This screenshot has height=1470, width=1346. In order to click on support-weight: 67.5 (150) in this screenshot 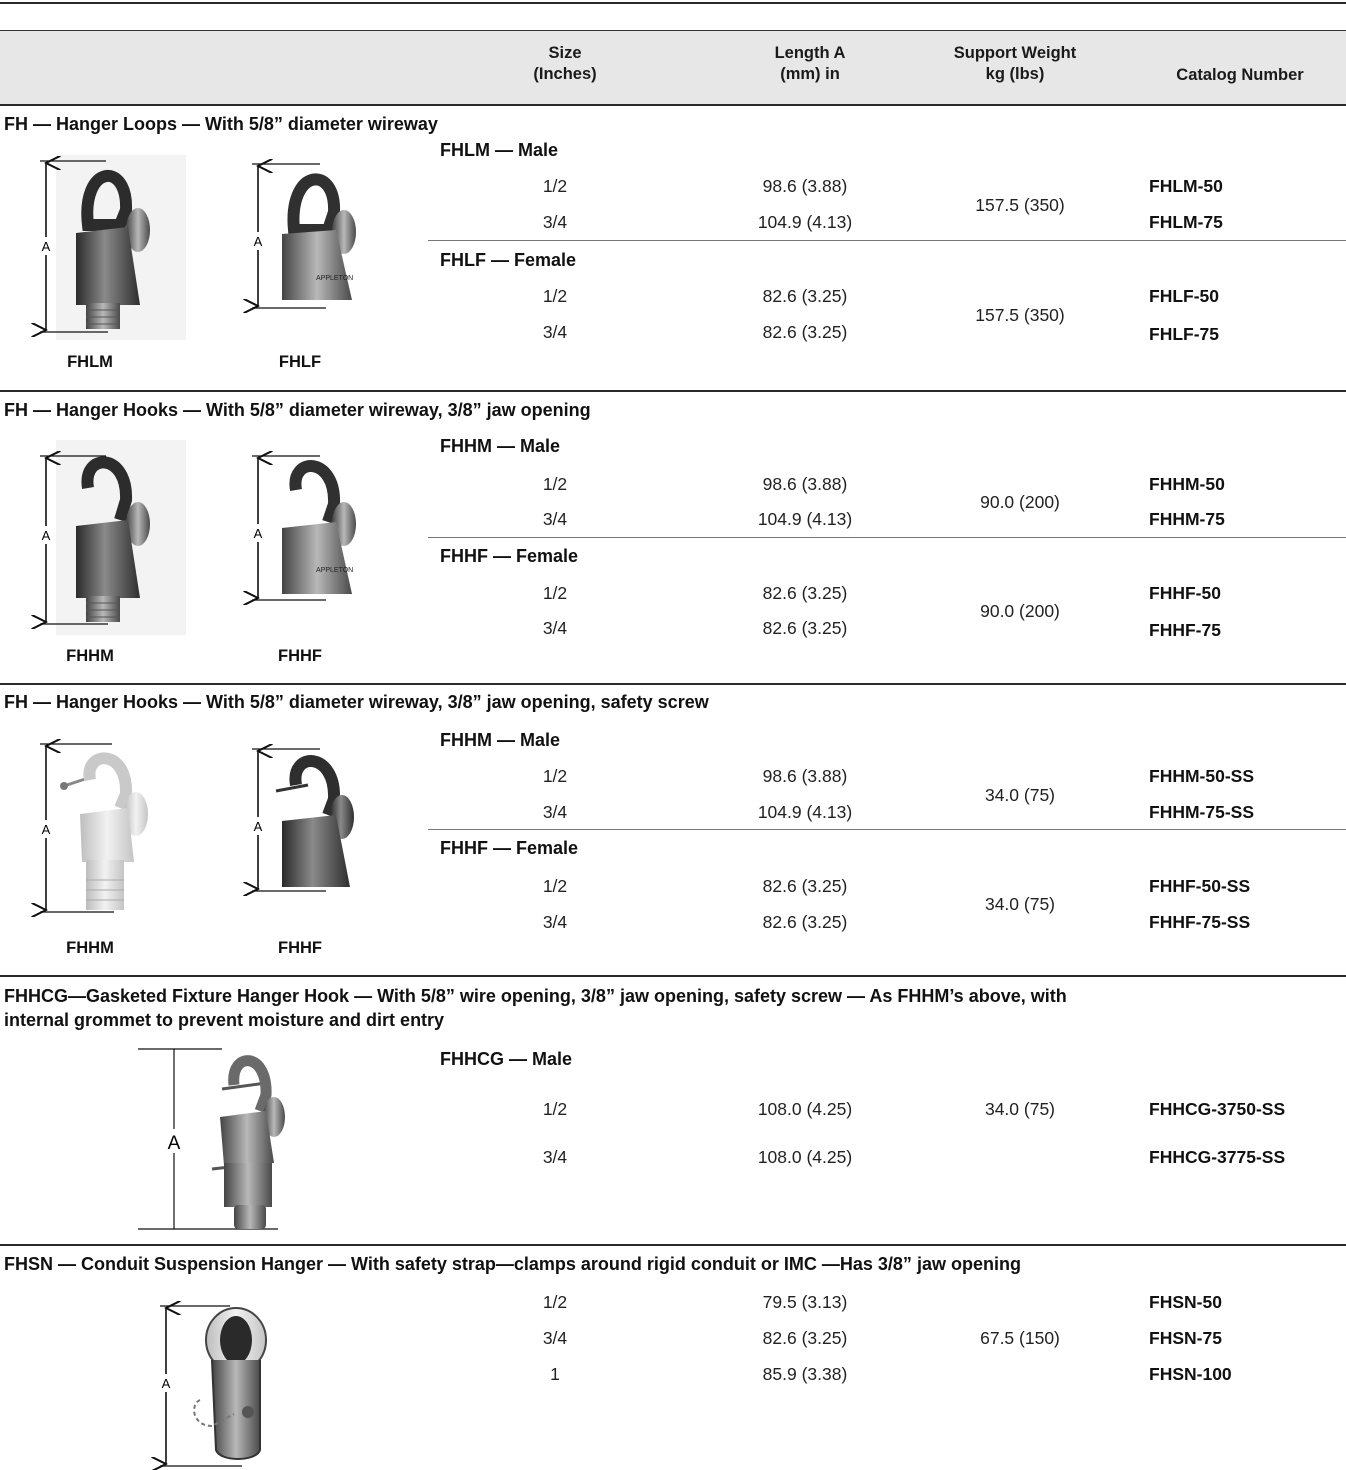, I will do `click(1020, 1338)`.